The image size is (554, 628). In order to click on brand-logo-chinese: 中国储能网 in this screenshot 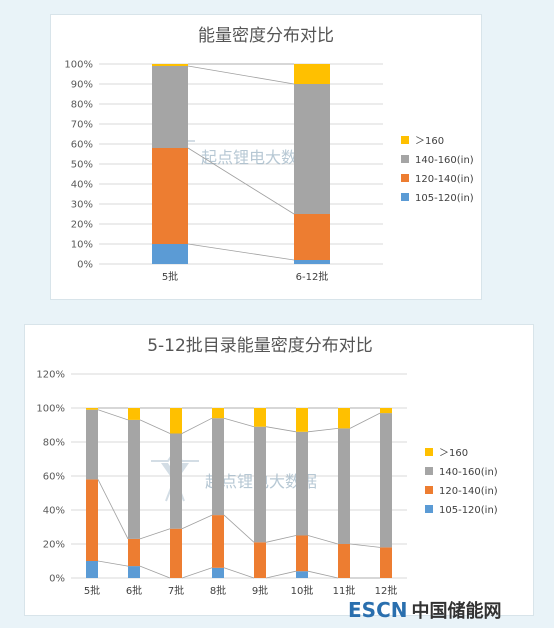, I will do `click(456, 611)`.